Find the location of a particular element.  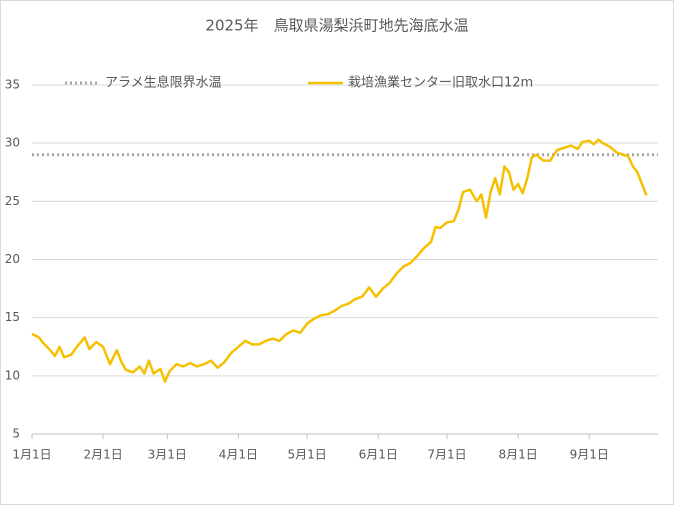

x-tick-label: 4月1日 is located at coordinates (238, 455).